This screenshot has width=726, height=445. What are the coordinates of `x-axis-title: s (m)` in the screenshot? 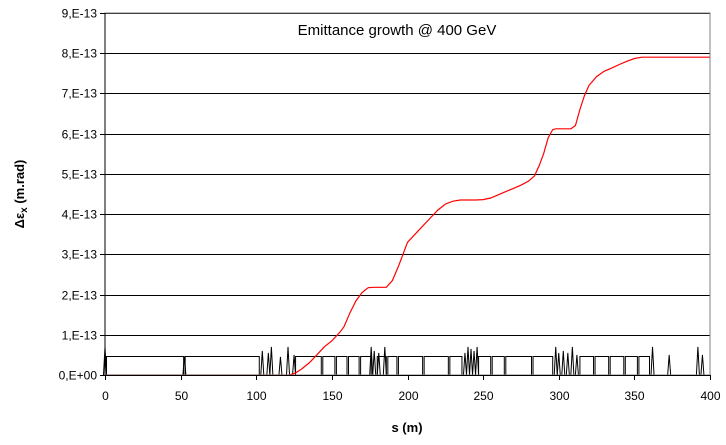 It's located at (406, 427).